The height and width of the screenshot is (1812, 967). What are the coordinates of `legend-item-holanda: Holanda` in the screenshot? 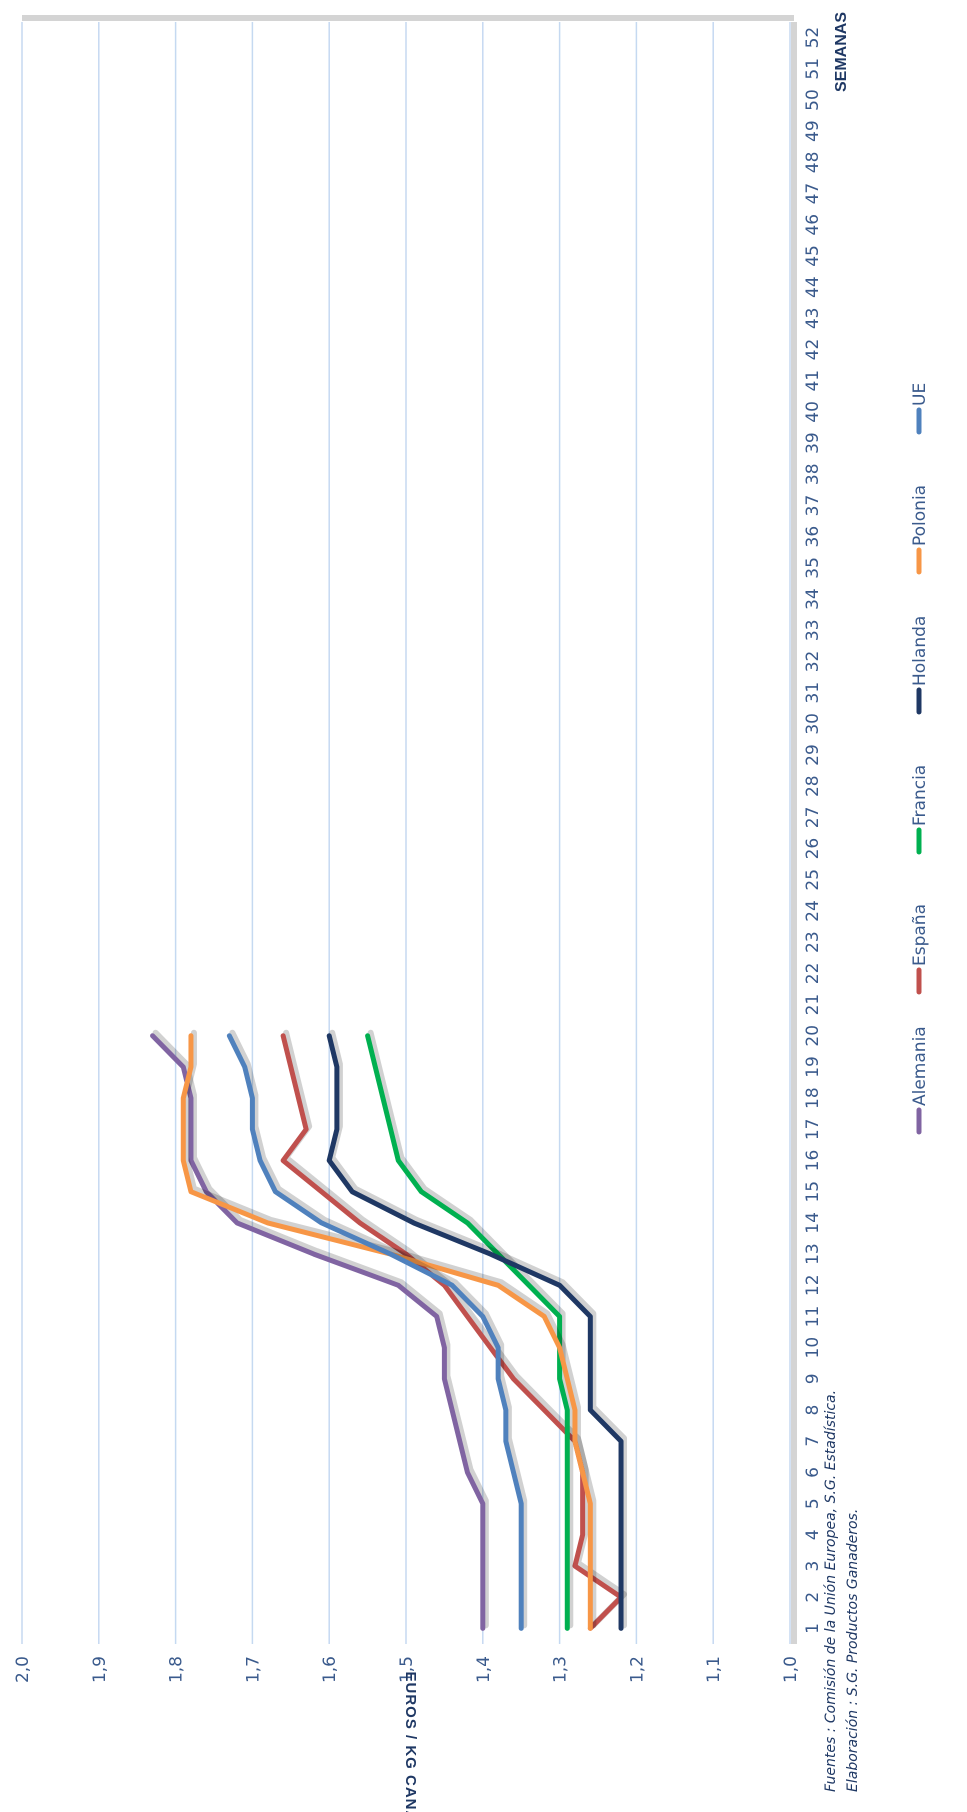 It's located at (920, 665).